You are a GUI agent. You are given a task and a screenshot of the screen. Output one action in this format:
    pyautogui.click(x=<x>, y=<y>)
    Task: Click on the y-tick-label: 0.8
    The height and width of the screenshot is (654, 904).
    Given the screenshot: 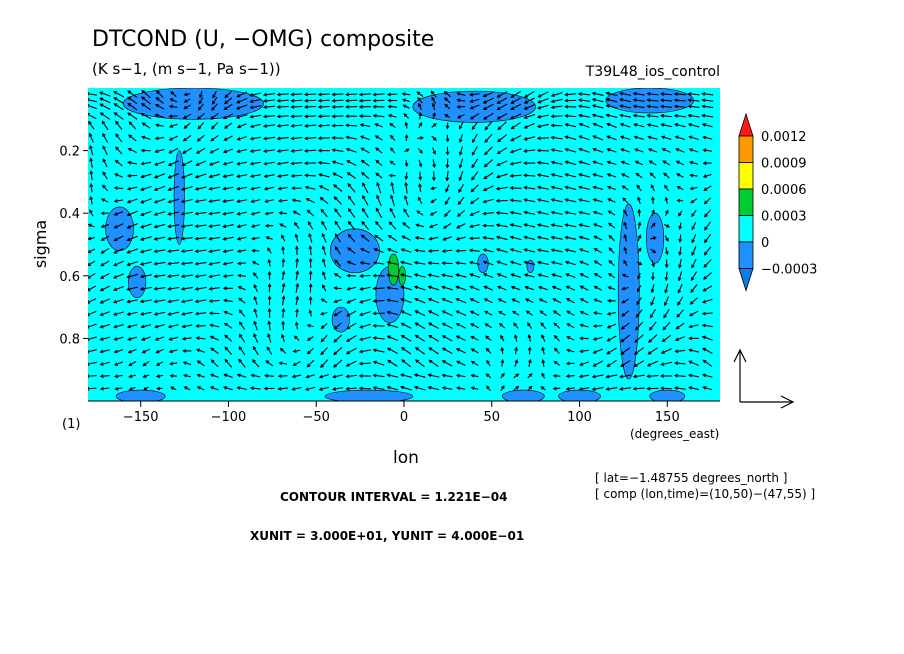 What is the action you would take?
    pyautogui.click(x=69, y=339)
    